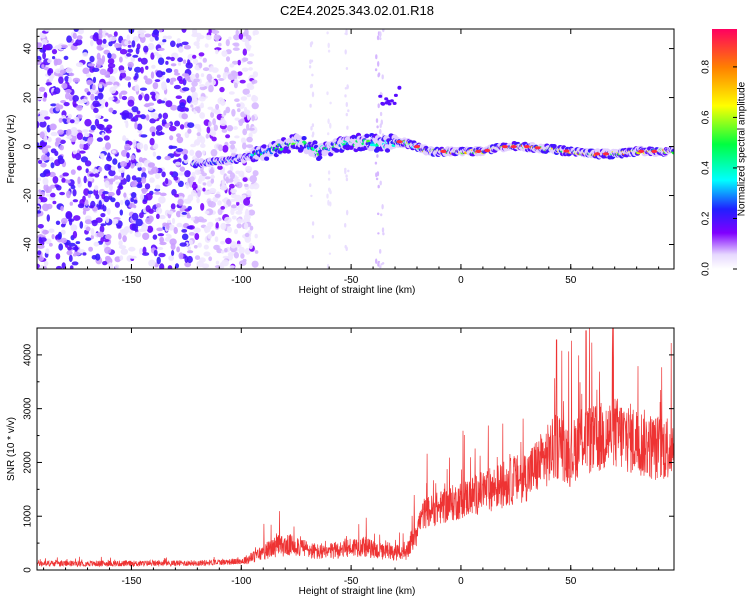  Describe the element at coordinates (357, 10) in the screenshot. I see `chart-title: C2E4.2025.343.02.01.R18` at that location.